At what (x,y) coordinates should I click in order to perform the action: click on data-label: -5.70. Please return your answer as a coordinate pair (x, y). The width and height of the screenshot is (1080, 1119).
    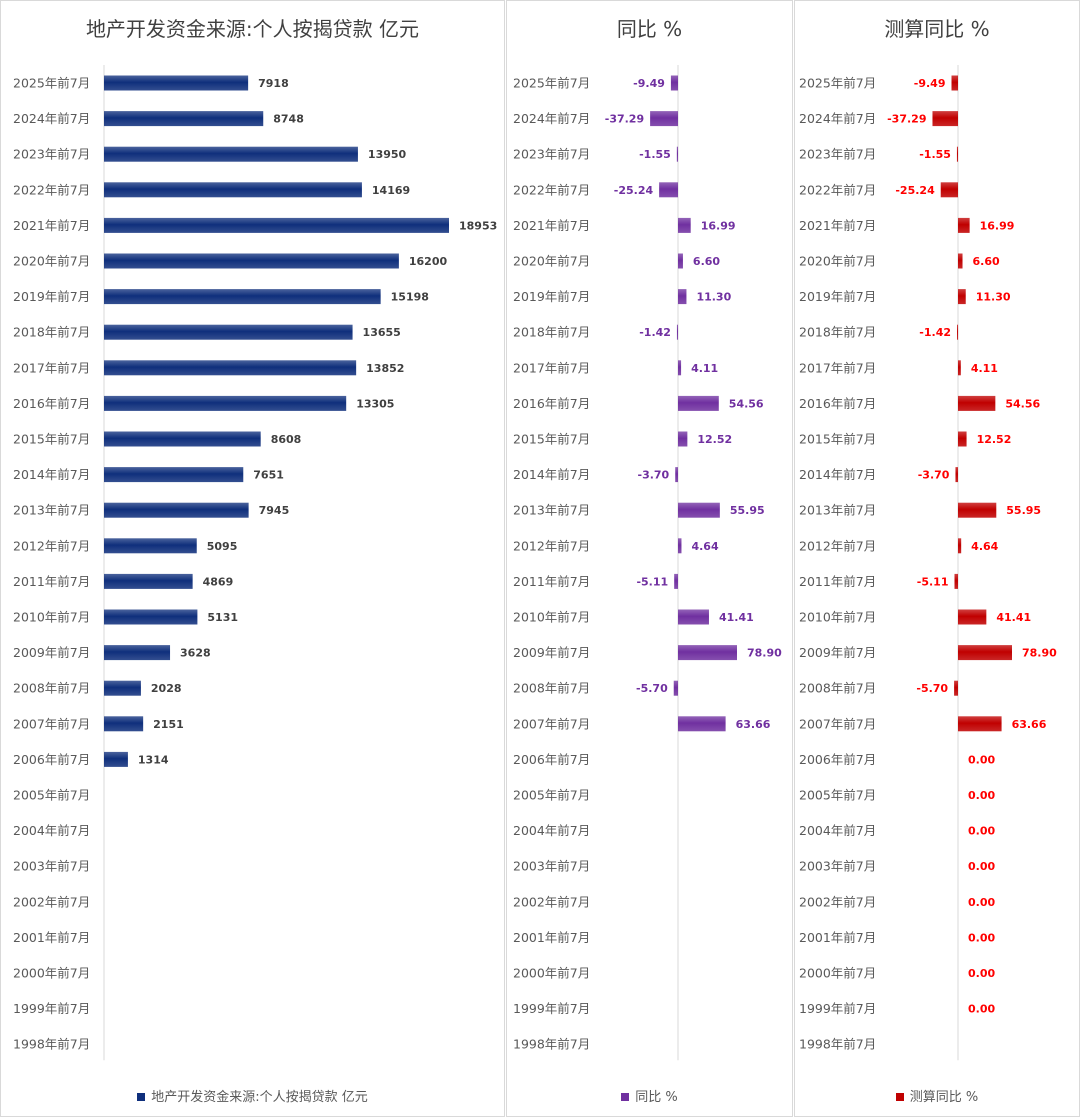
    Looking at the image, I should click on (932, 688).